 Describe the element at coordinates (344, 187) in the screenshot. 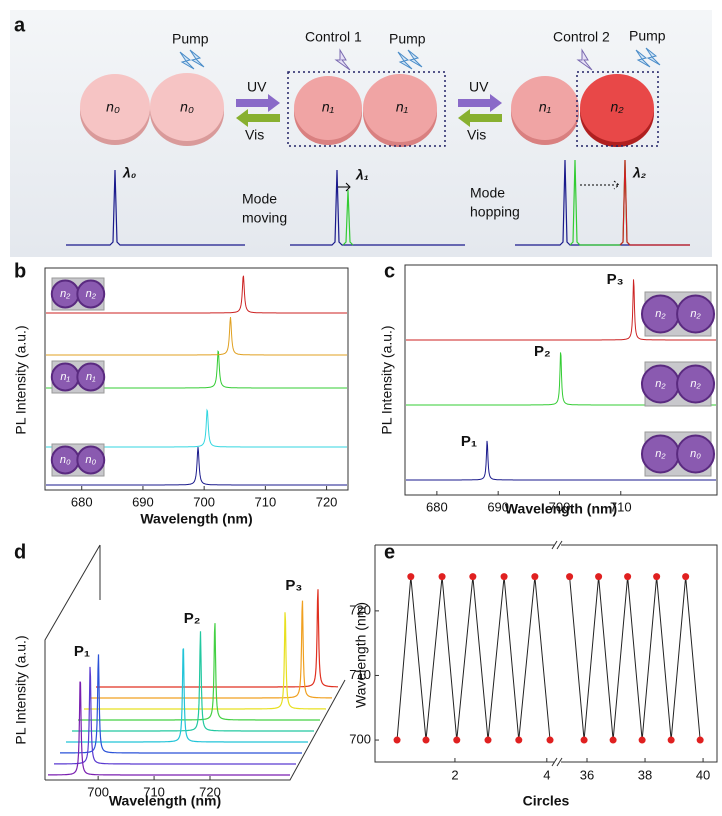

I see `shift-arrow` at that location.